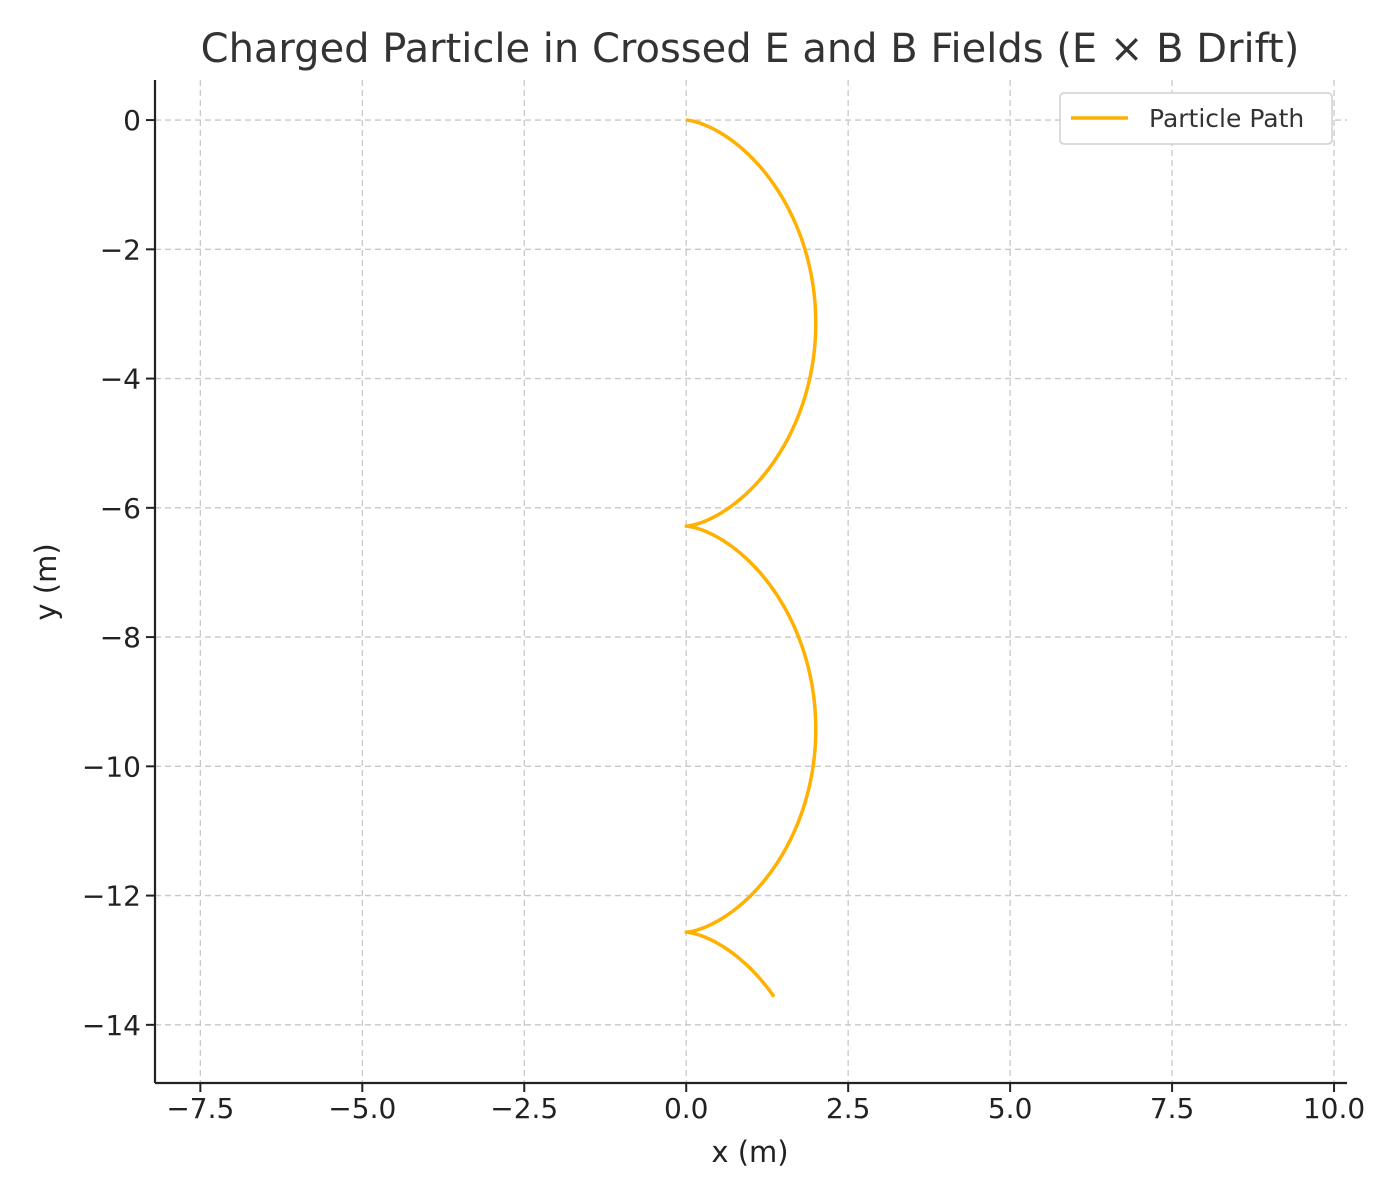 The width and height of the screenshot is (1400, 1200). What do you see at coordinates (524, 1108) in the screenshot?
I see `x-tick-label: −2.5` at bounding box center [524, 1108].